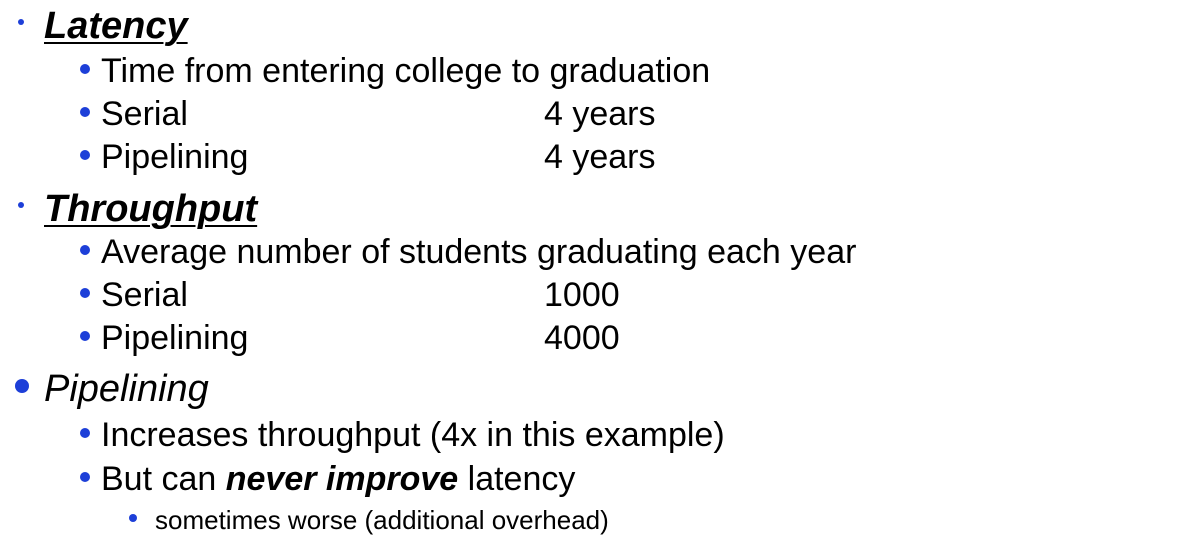 The image size is (1183, 548). Describe the element at coordinates (342, 479) in the screenshot. I see `pipelining-latency-emphasis: never improve` at that location.